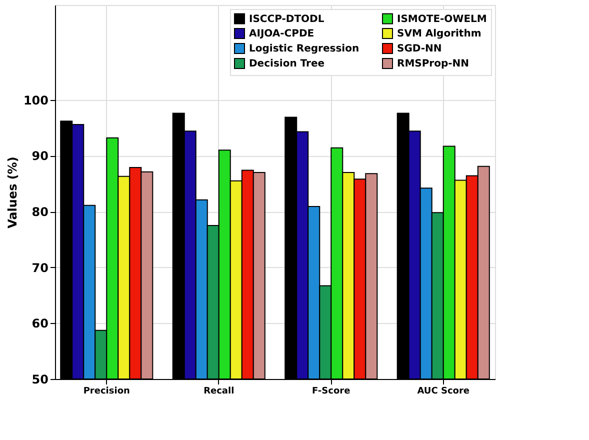  Describe the element at coordinates (40, 323) in the screenshot. I see `y-tick-label: 60` at that location.